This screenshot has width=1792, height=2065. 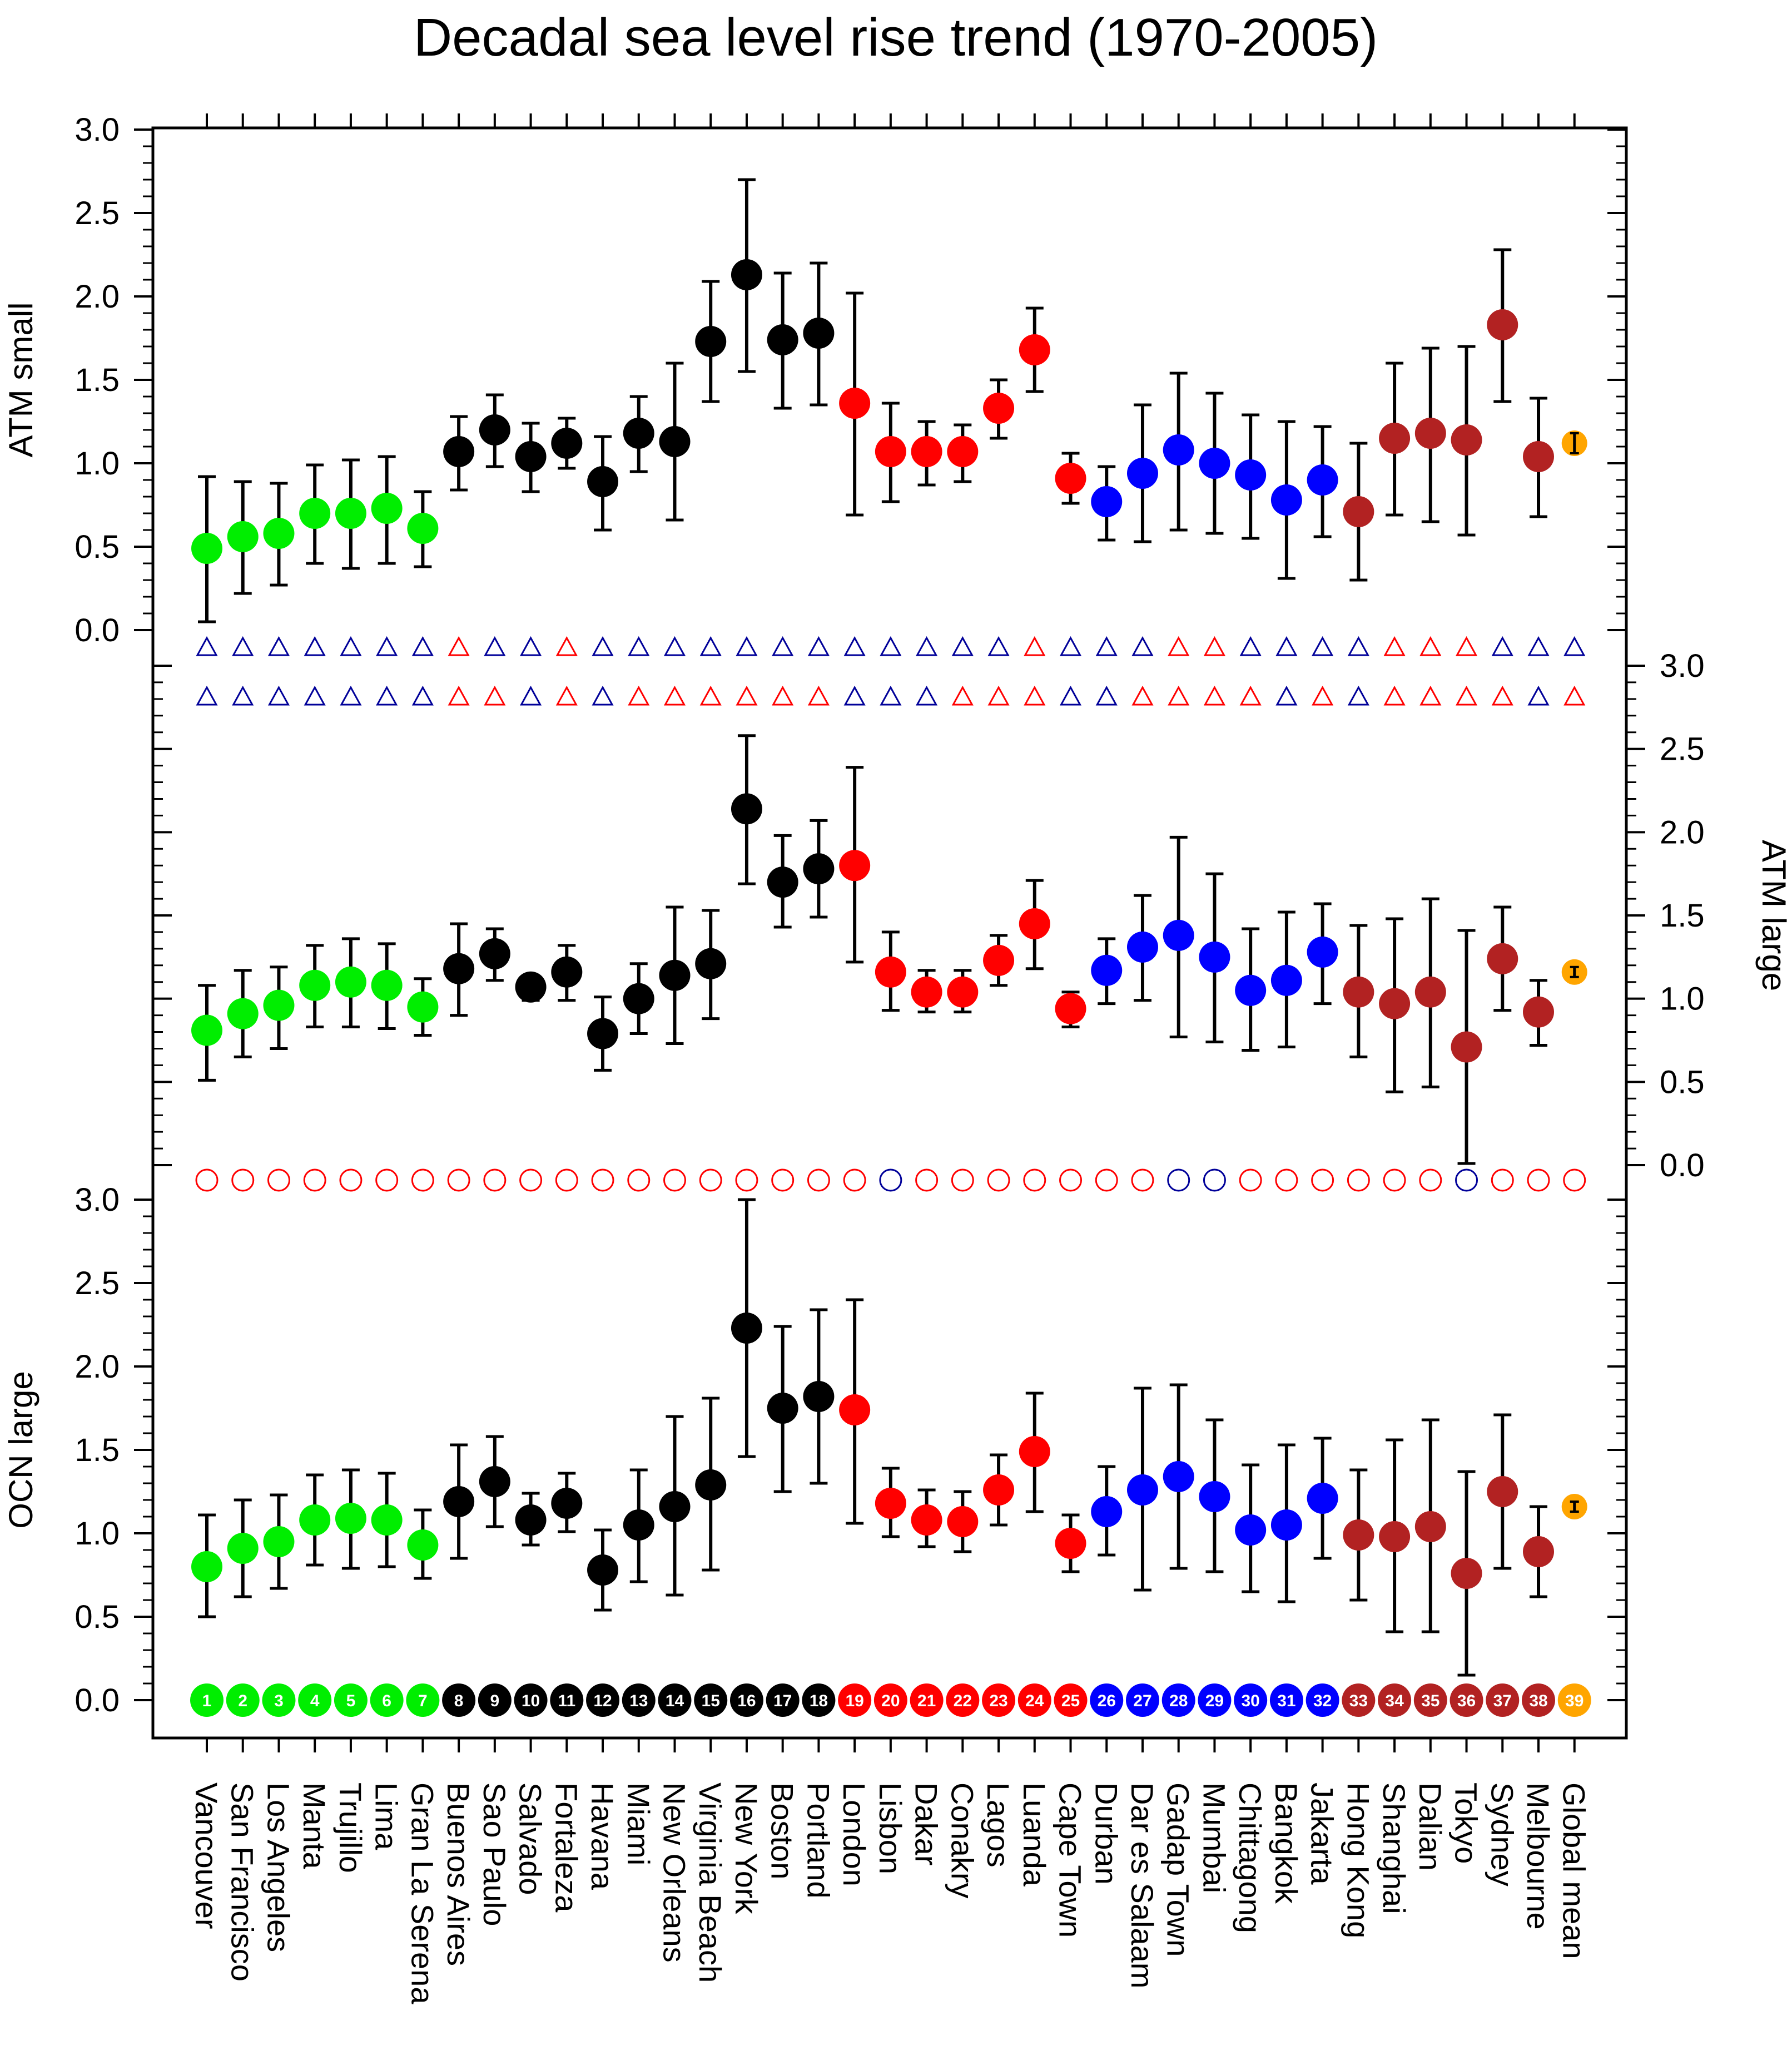 I want to click on y-axis-label: ATM small, so click(x=20, y=380).